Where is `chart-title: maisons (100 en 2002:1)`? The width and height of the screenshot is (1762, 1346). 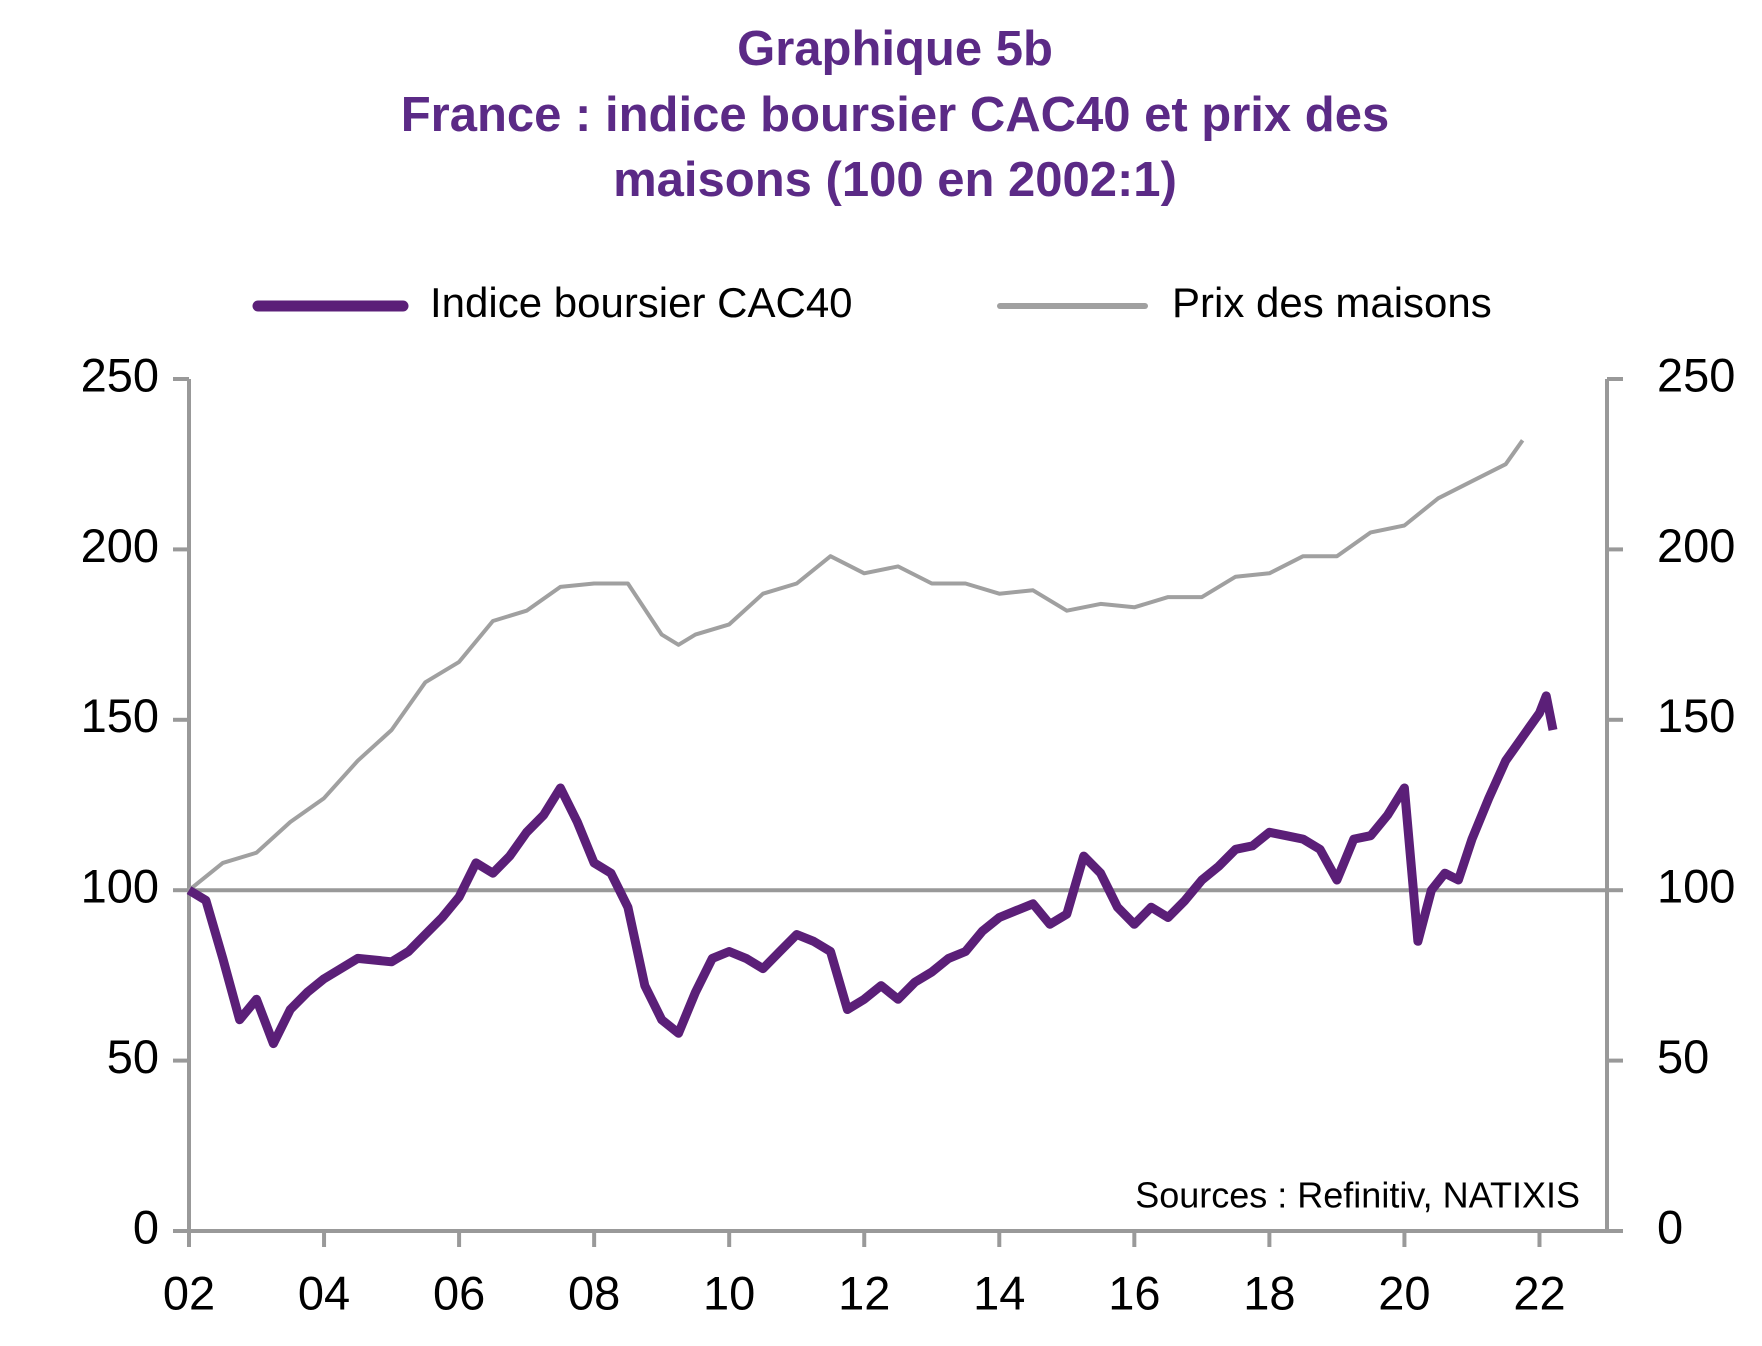 chart-title: maisons (100 en 2002:1) is located at coordinates (895, 180).